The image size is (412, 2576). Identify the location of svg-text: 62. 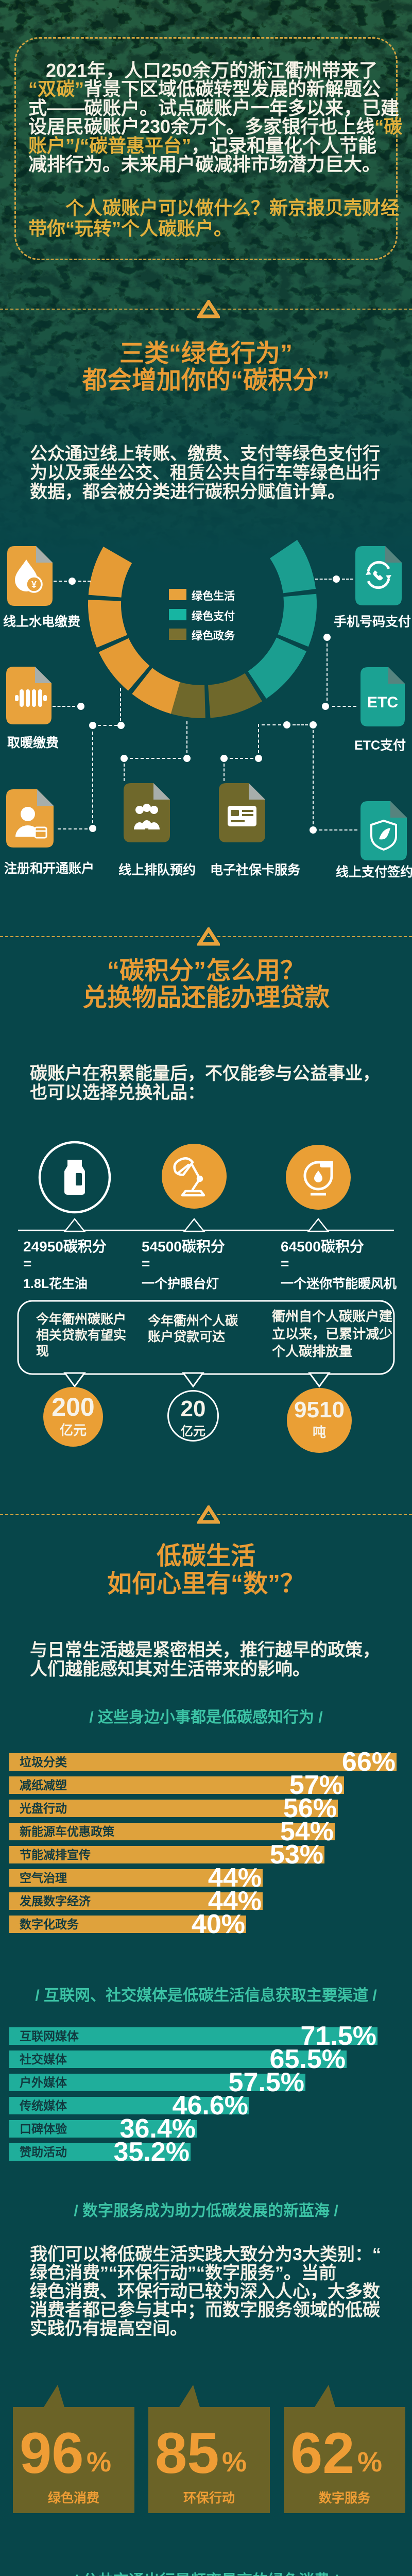
(323, 2453).